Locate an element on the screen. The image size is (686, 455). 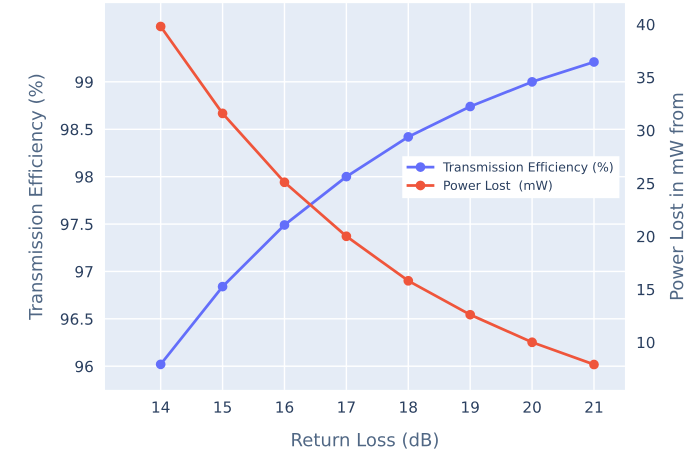
x-axis-title: Return Loss (dB) is located at coordinates (365, 440).